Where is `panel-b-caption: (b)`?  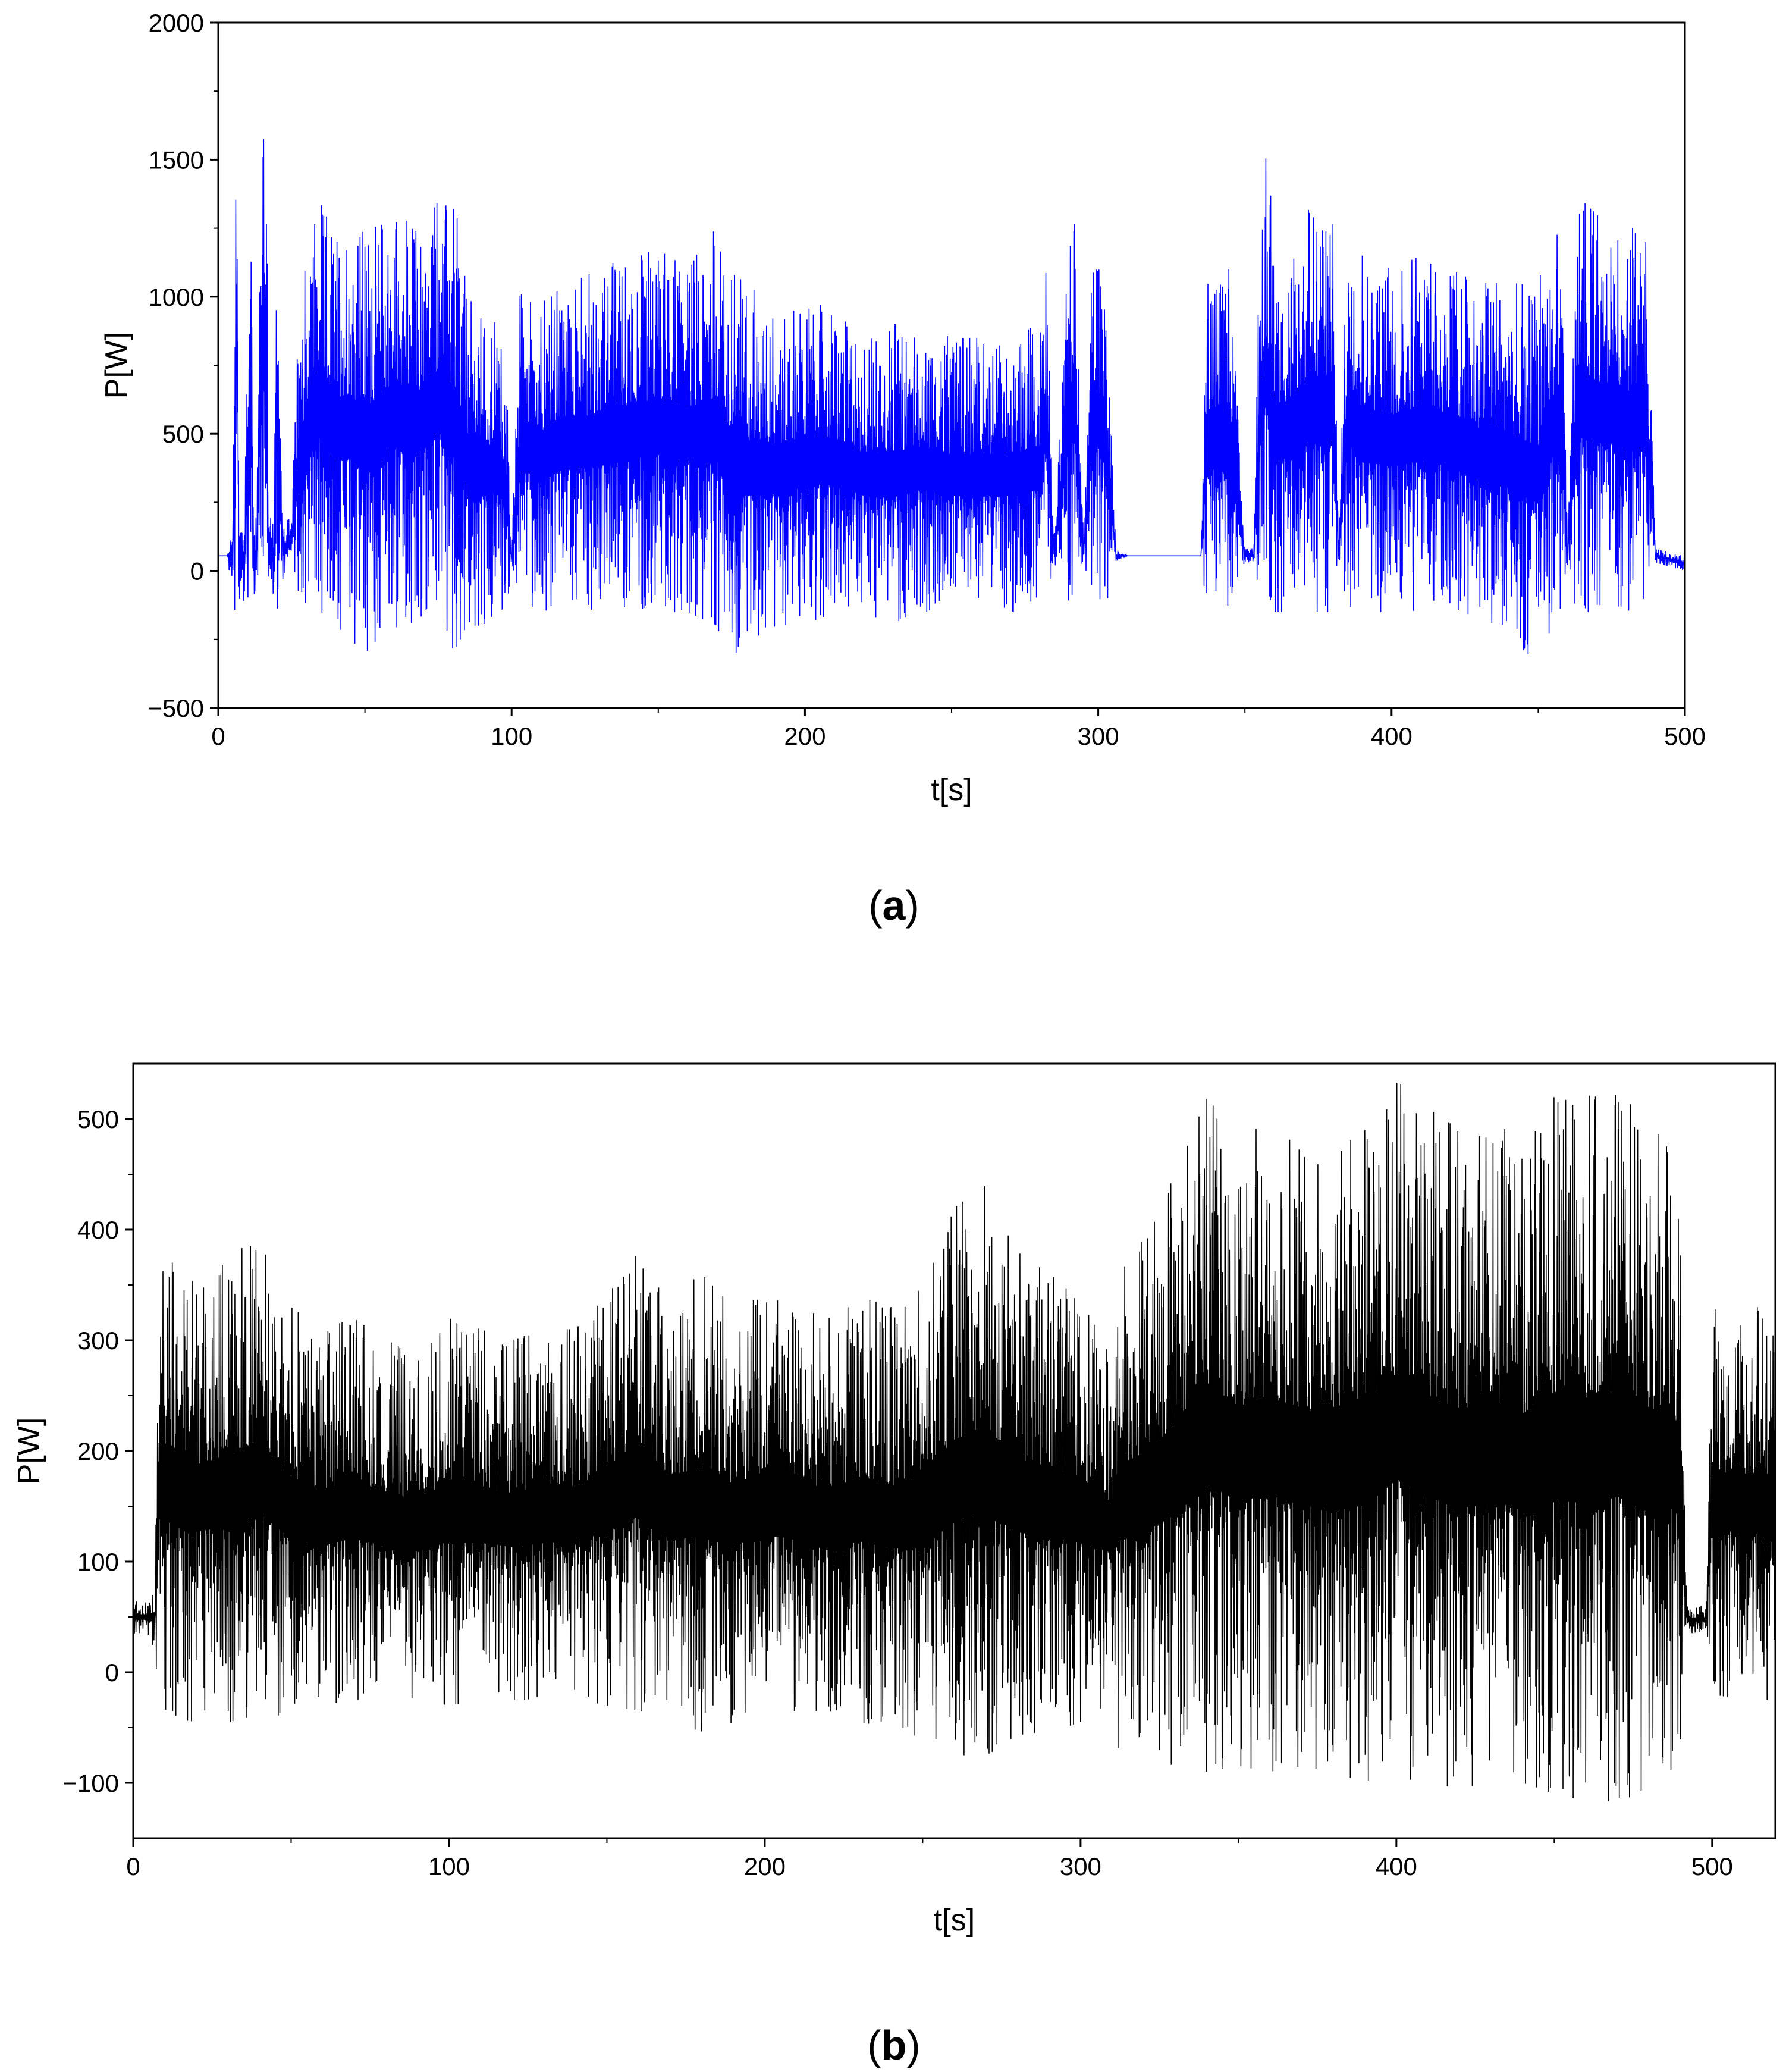 panel-b-caption: (b) is located at coordinates (893, 2045).